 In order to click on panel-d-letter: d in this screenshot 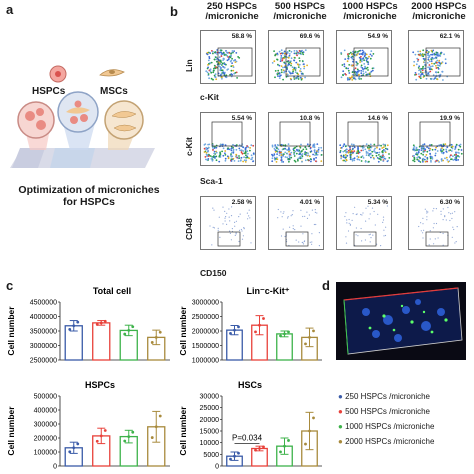, I will do `click(326, 285)`.